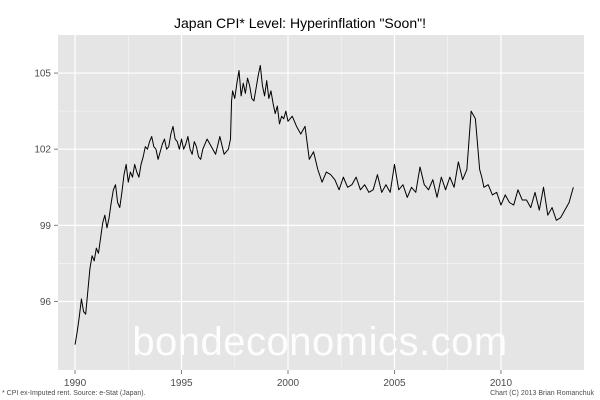 The width and height of the screenshot is (600, 400). I want to click on x-axis: 1990 1995 2000 2005 2010, so click(288, 379).